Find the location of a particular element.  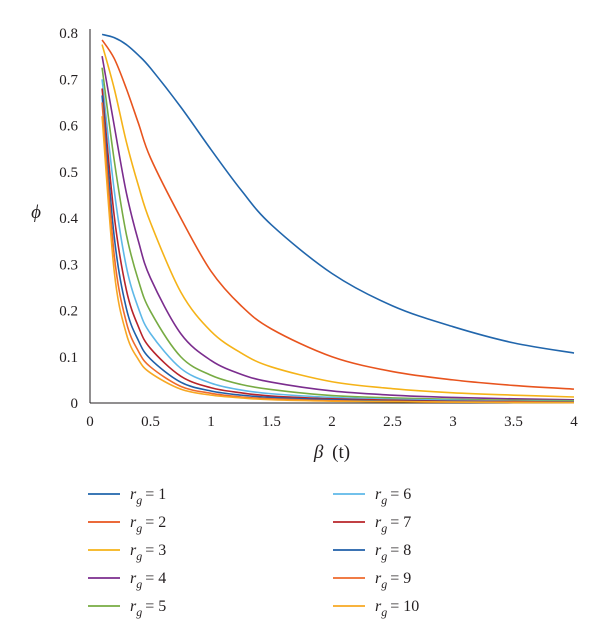

legend-label: rg = 9 is located at coordinates (393, 580).